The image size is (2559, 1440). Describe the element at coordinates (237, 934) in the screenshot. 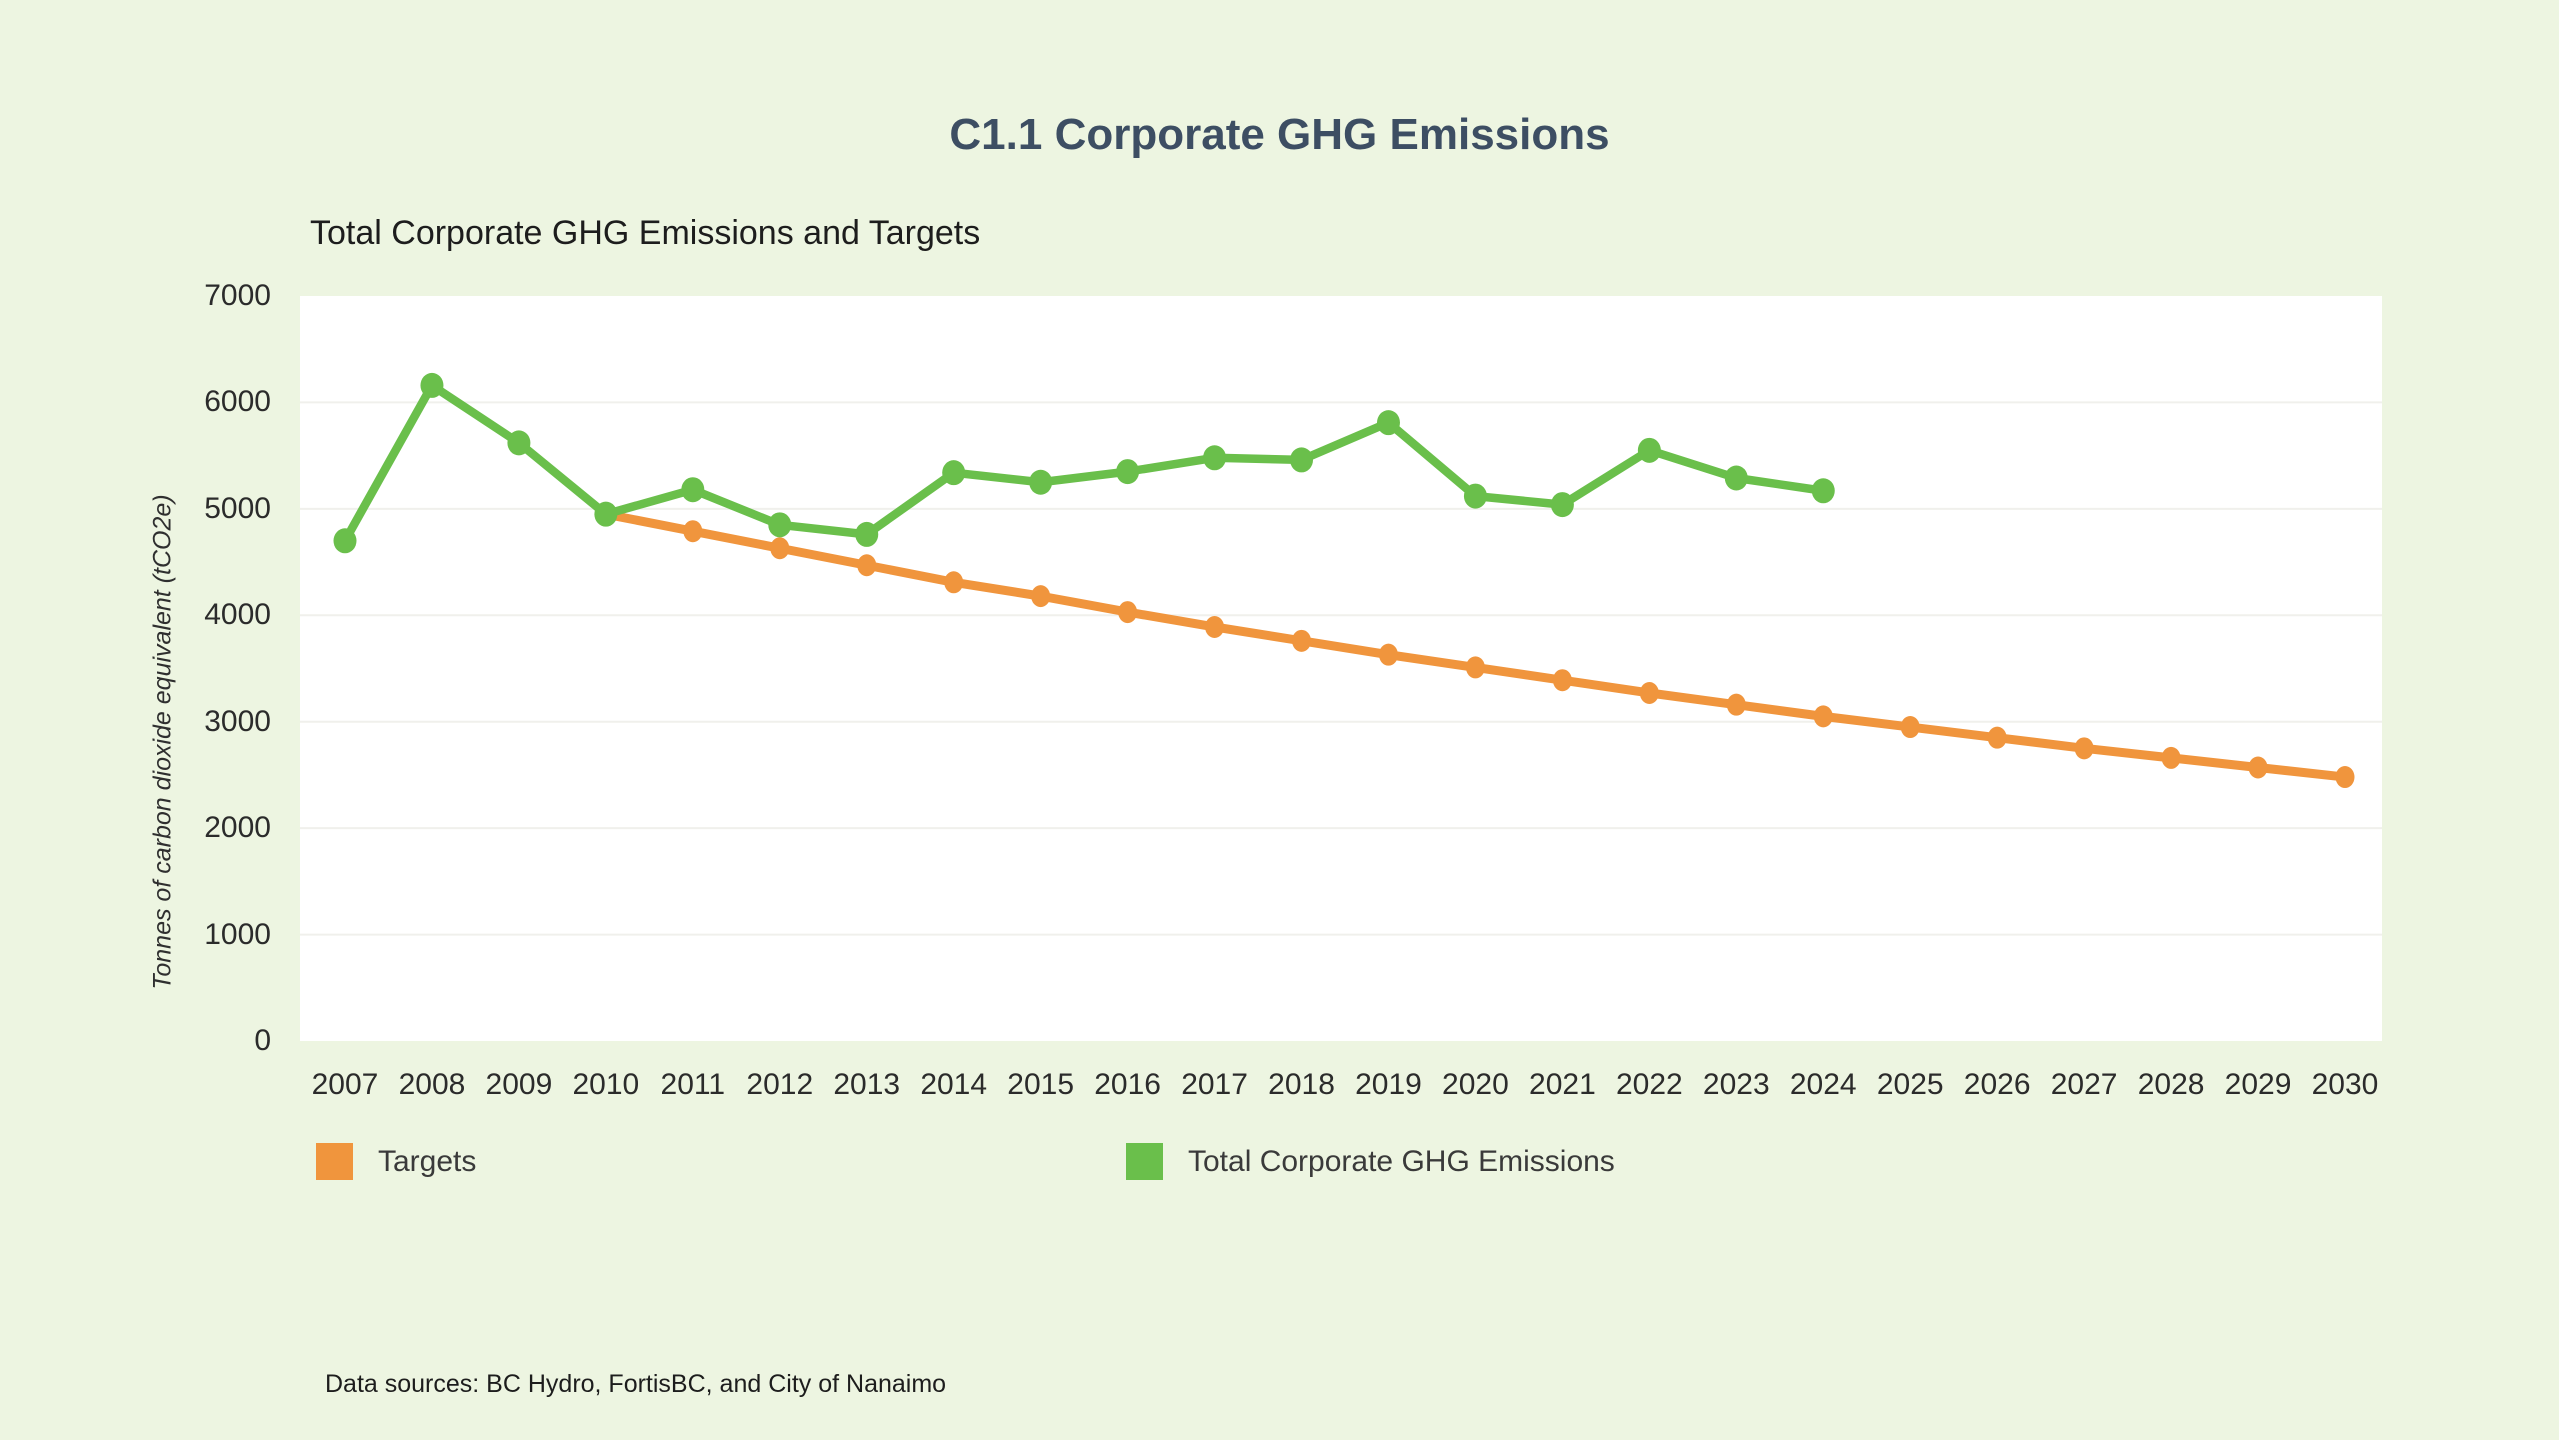

I see `y-tick-label: 1000` at that location.